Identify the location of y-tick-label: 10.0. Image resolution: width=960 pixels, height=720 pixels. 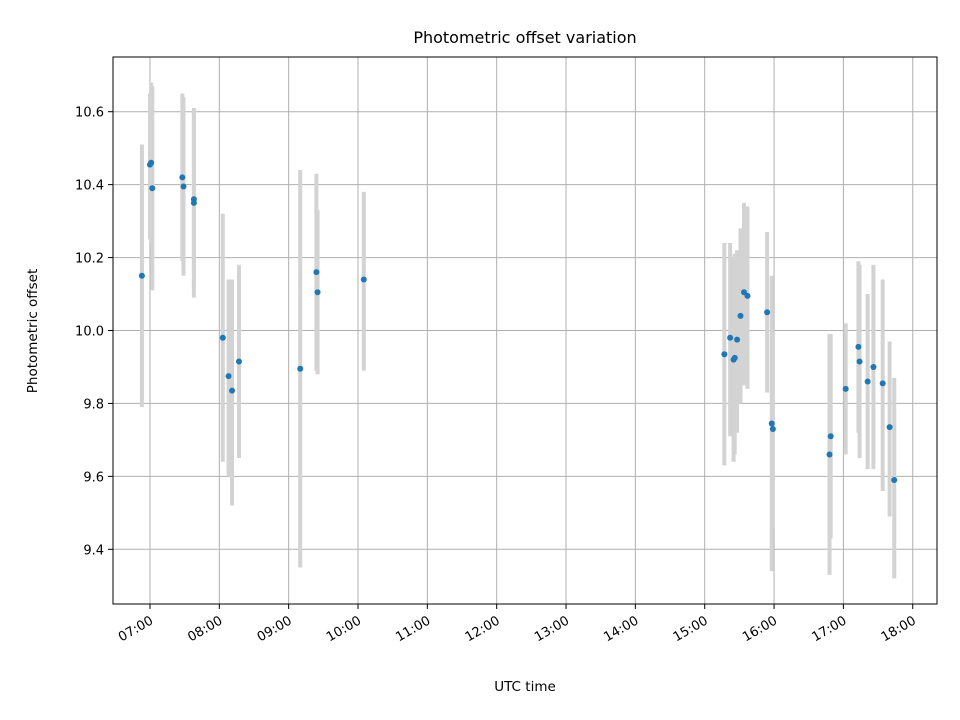
(89, 332).